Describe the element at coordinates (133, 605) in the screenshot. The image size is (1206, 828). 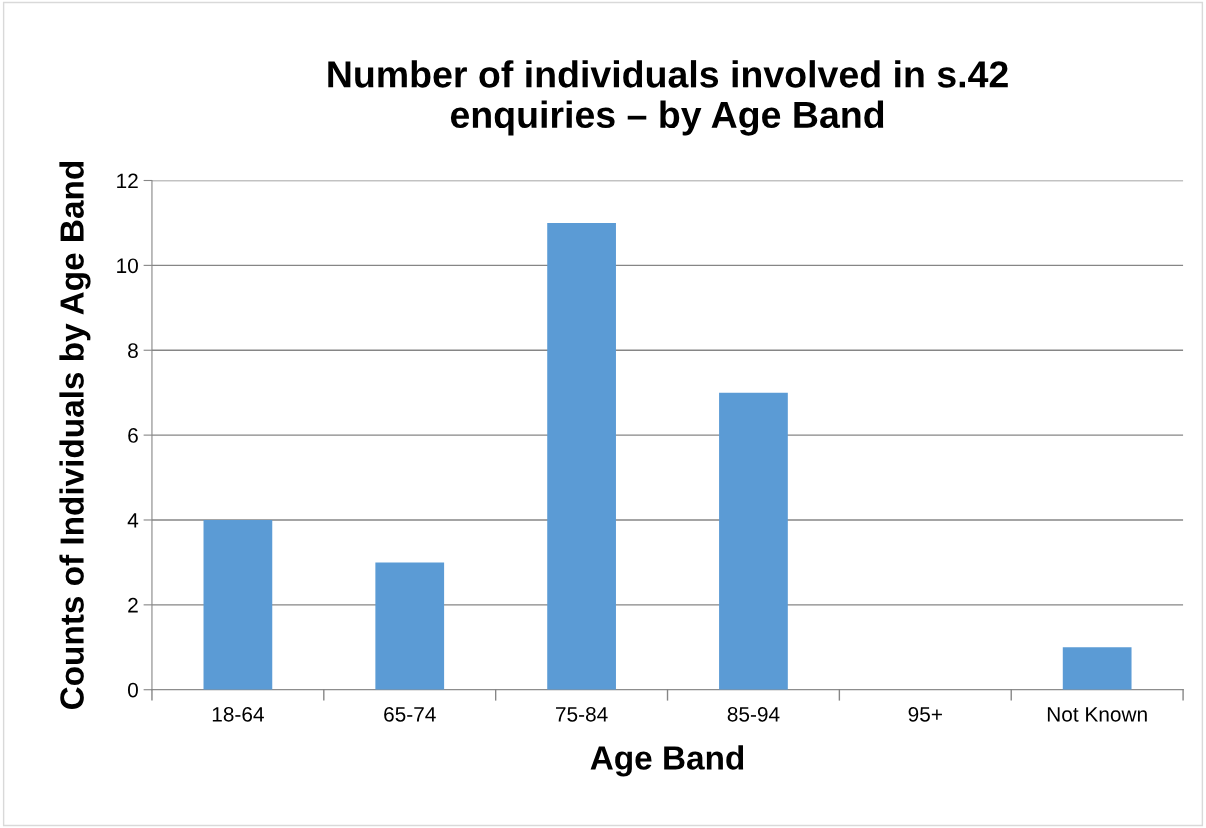
I see `y-tick-label: 2` at that location.